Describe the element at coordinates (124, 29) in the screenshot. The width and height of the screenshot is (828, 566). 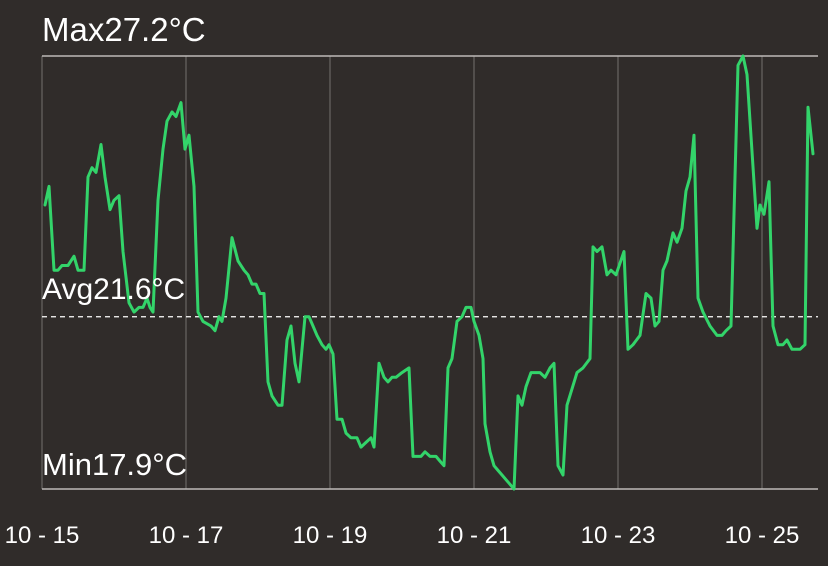
I see `max-label: Max27.2°C` at that location.